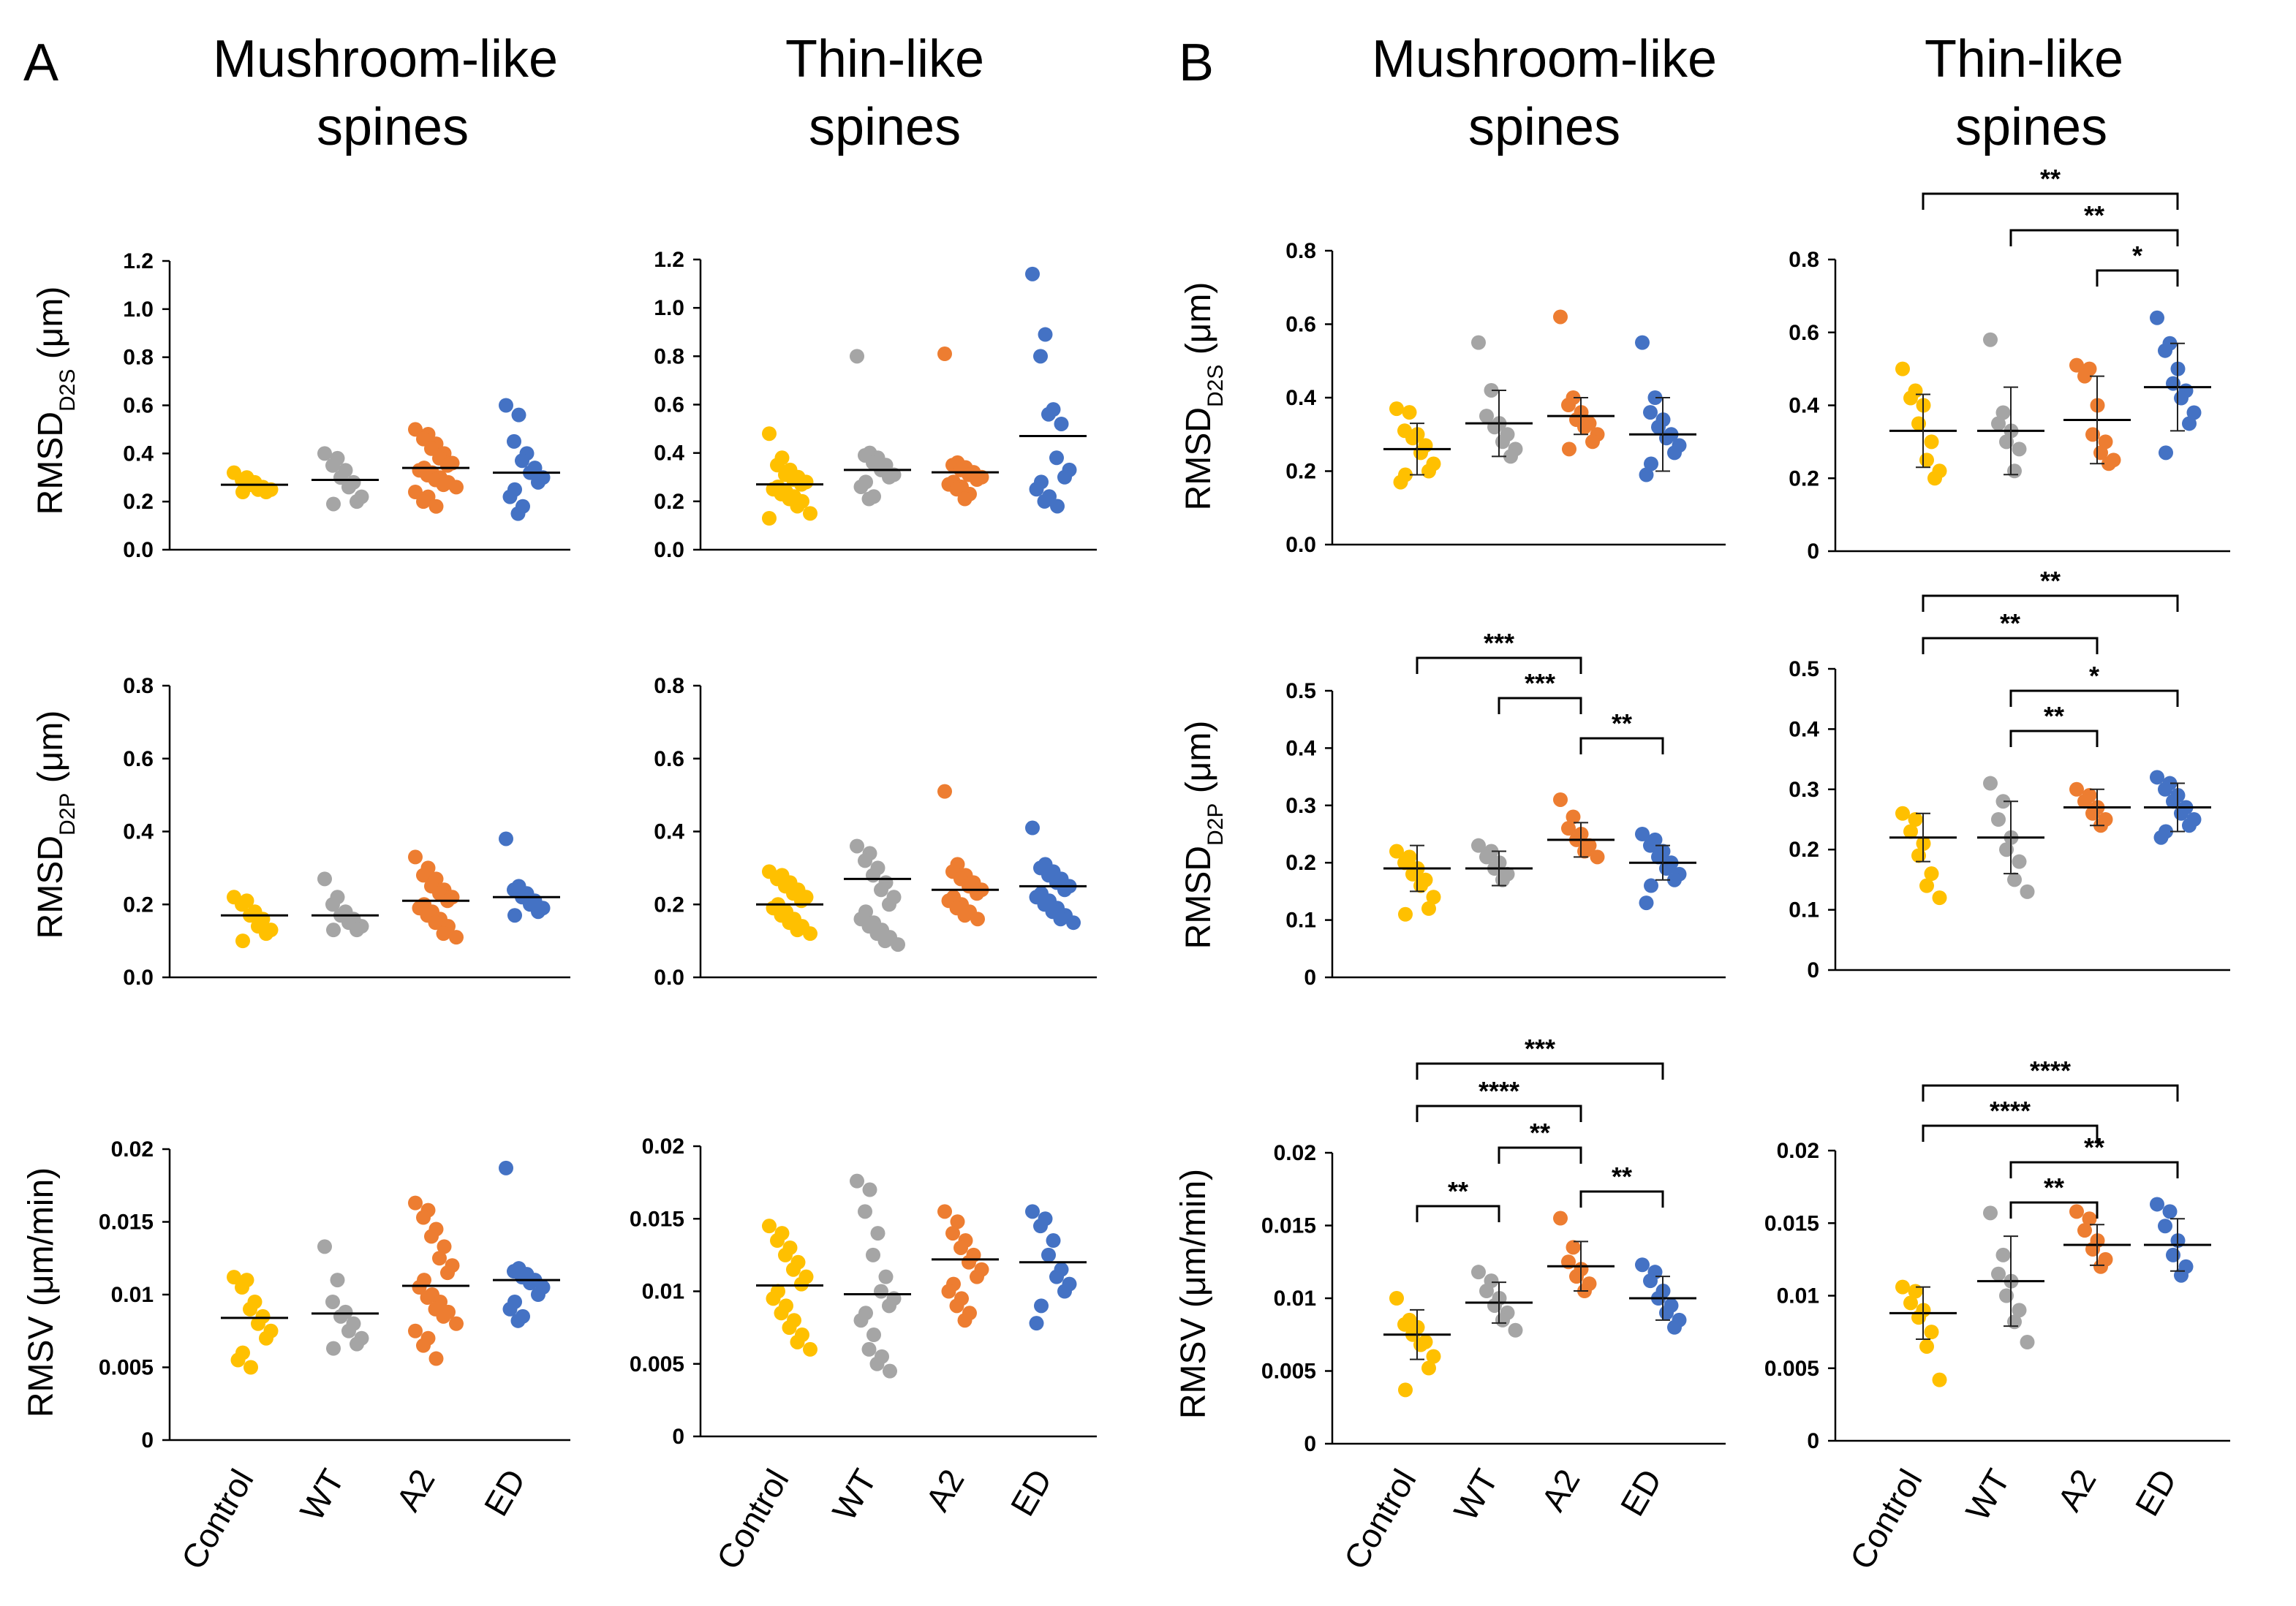 The width and height of the screenshot is (2296, 1606). I want to click on xlabel-control: Control, so click(752, 1519).